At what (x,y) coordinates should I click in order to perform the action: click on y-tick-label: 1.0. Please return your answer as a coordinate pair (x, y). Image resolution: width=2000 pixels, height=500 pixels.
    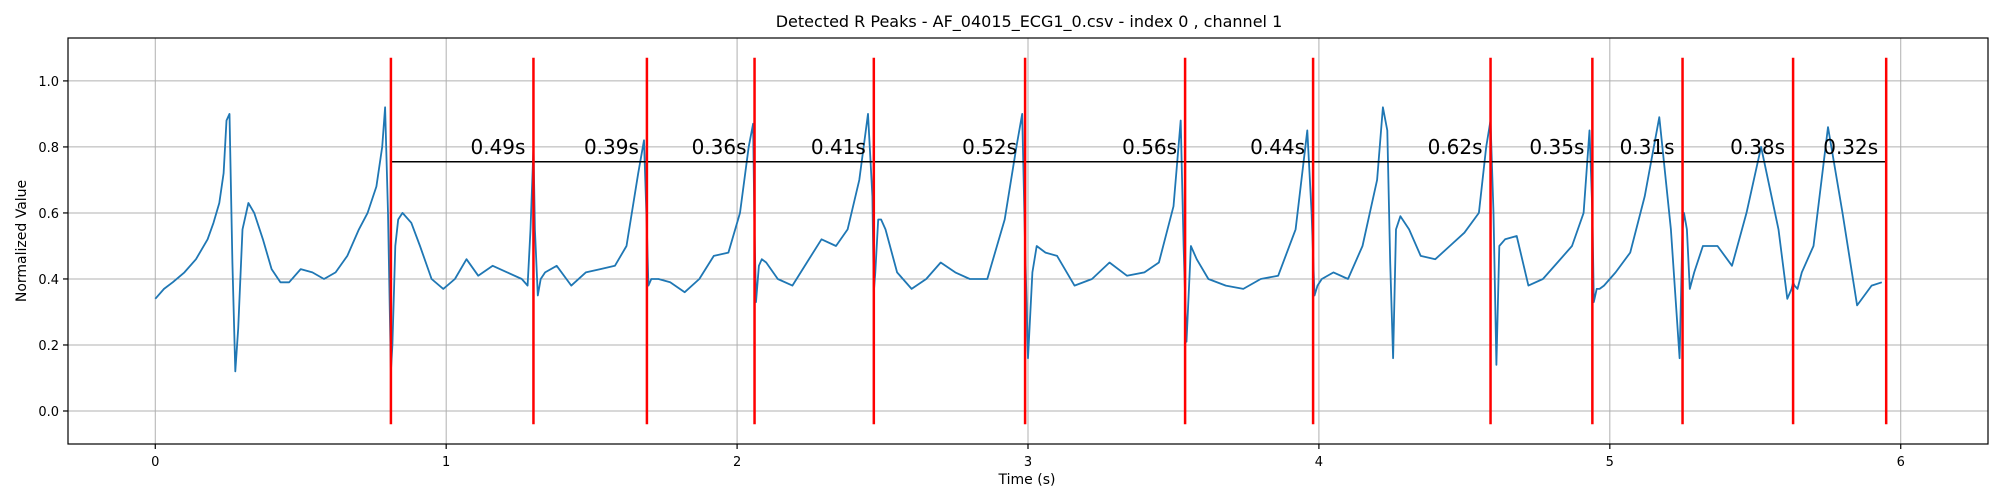
    Looking at the image, I should click on (48, 82).